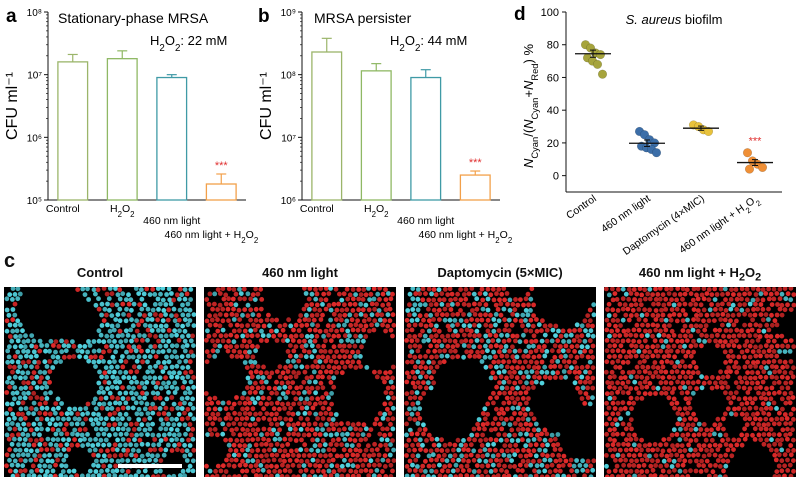 Image resolution: width=800 pixels, height=481 pixels. What do you see at coordinates (376, 135) in the screenshot?
I see `bar` at bounding box center [376, 135].